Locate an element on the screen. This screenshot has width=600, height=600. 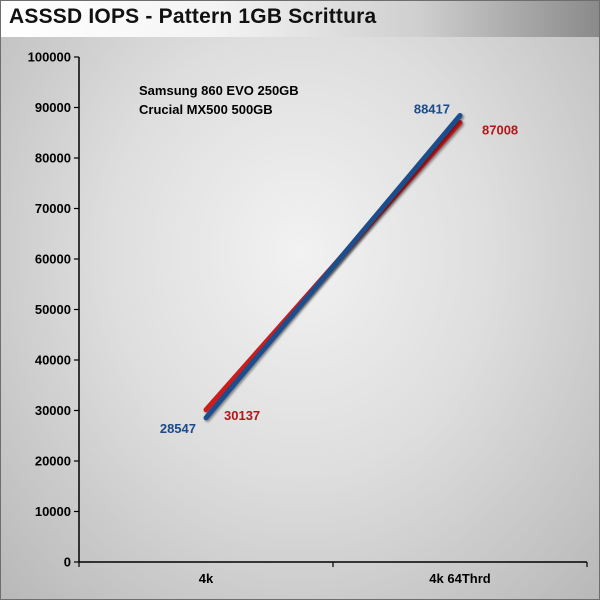
data-label: 88417 is located at coordinates (432, 108).